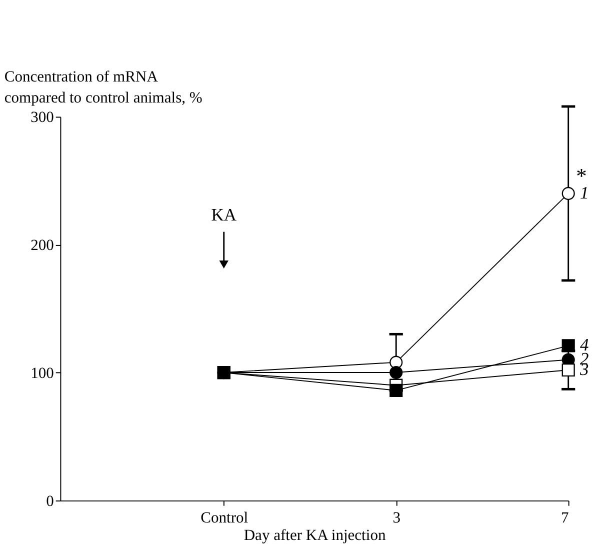 Image resolution: width=614 pixels, height=556 pixels. What do you see at coordinates (565, 517) in the screenshot?
I see `x-tick-label: 7` at bounding box center [565, 517].